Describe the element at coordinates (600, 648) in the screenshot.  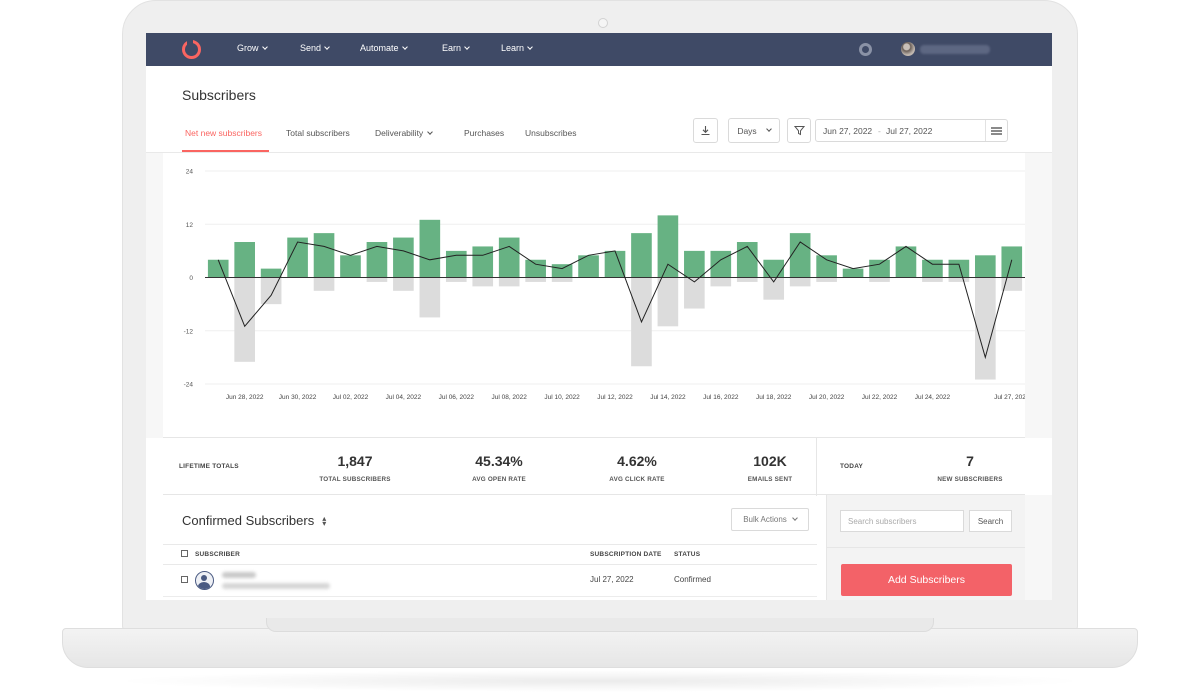
I see `laptop-base` at that location.